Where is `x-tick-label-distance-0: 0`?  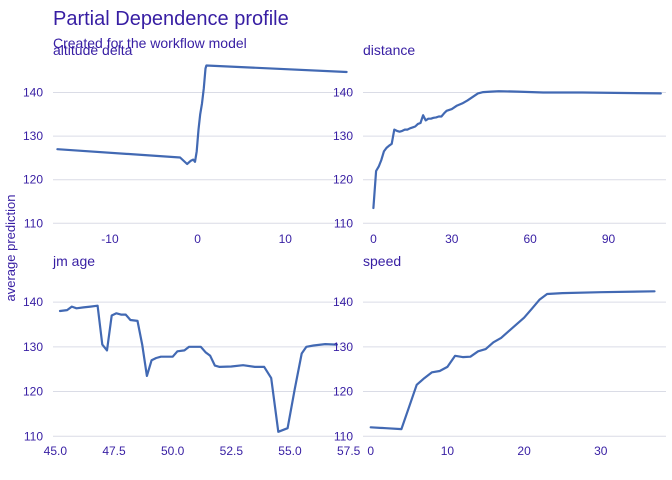 x-tick-label-distance-0: 0 is located at coordinates (373, 239).